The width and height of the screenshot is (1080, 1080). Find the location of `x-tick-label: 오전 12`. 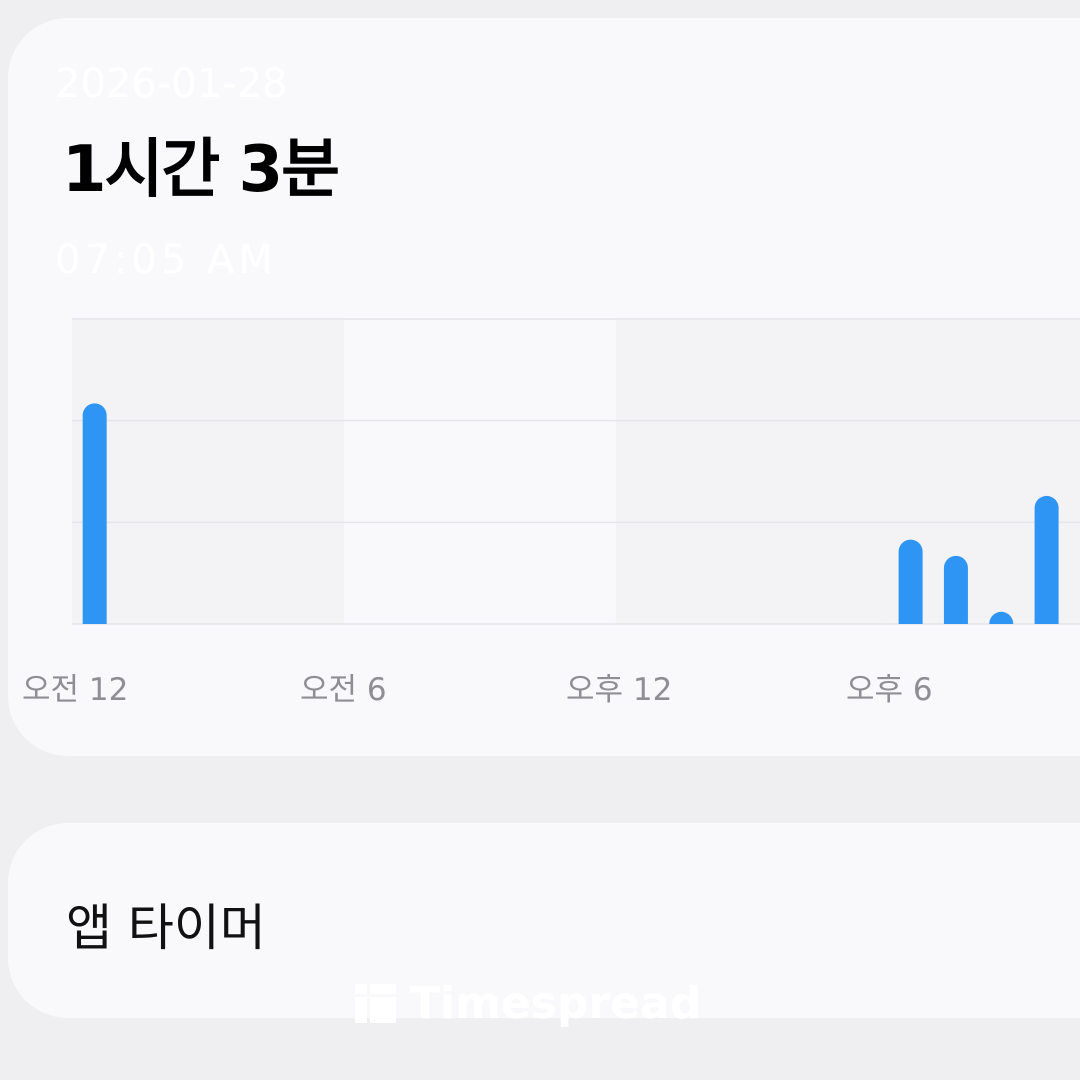

x-tick-label: 오전 12 is located at coordinates (75, 690).